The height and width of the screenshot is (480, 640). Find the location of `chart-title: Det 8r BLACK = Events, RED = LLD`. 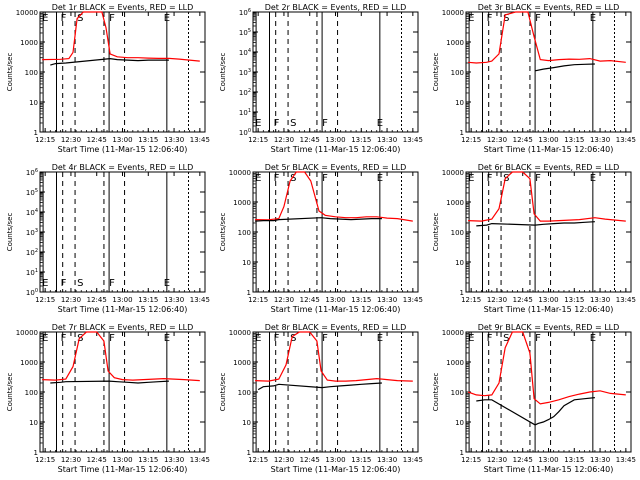

chart-title: Det 8r BLACK = Events, RED = LLD is located at coordinates (336, 327).